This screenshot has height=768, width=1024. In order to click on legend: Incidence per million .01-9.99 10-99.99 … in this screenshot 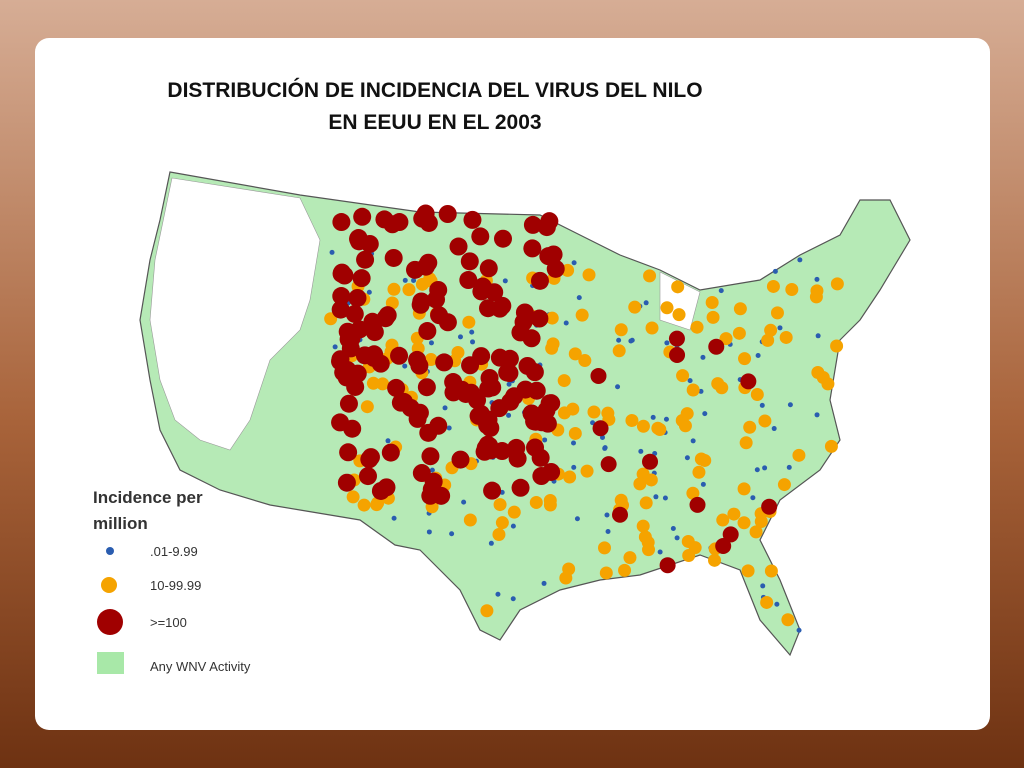, I will do `click(172, 581)`.